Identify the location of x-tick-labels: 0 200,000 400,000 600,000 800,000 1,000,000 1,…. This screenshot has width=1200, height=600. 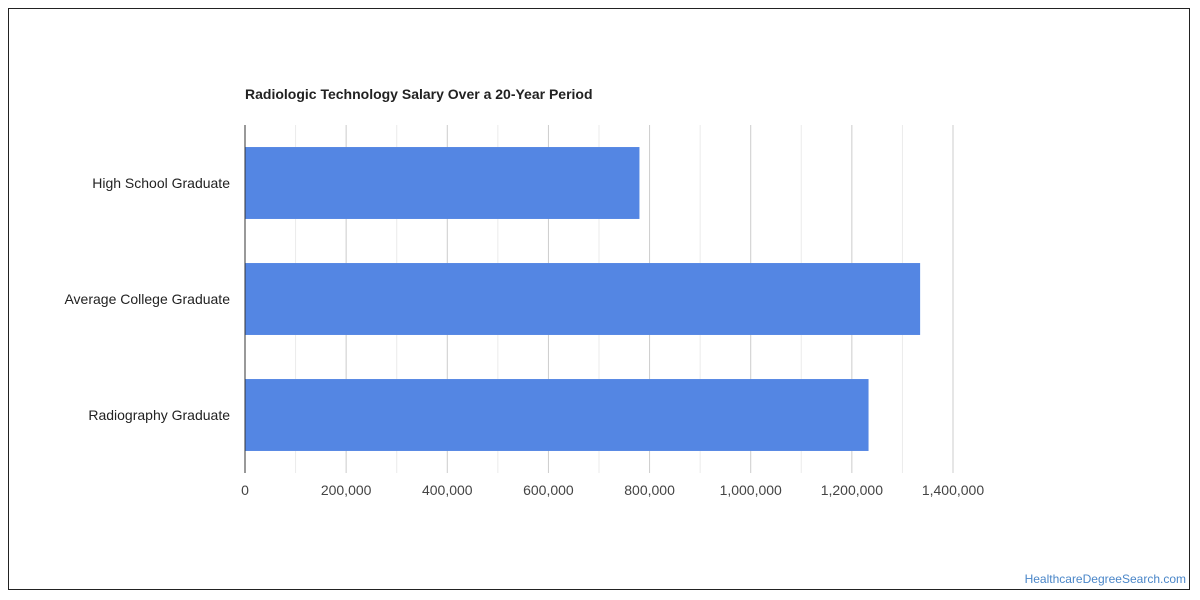
(612, 490).